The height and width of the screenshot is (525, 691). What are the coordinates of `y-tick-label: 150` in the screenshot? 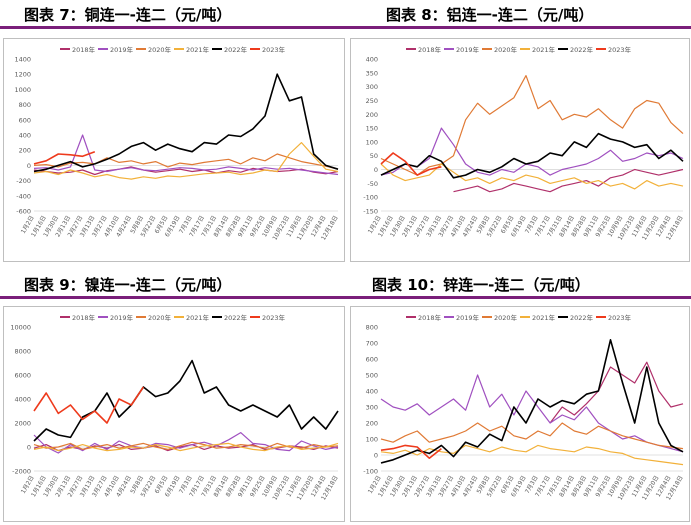 It's located at (372, 129).